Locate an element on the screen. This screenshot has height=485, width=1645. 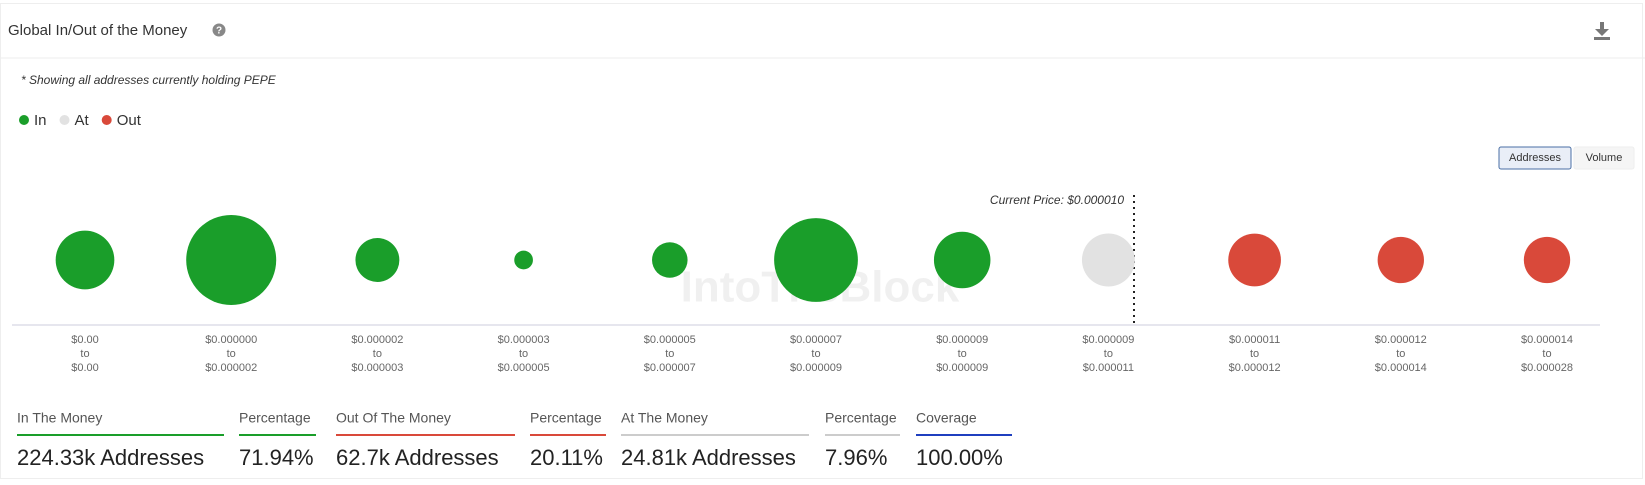
help-icon-glyph: ? is located at coordinates (219, 31).